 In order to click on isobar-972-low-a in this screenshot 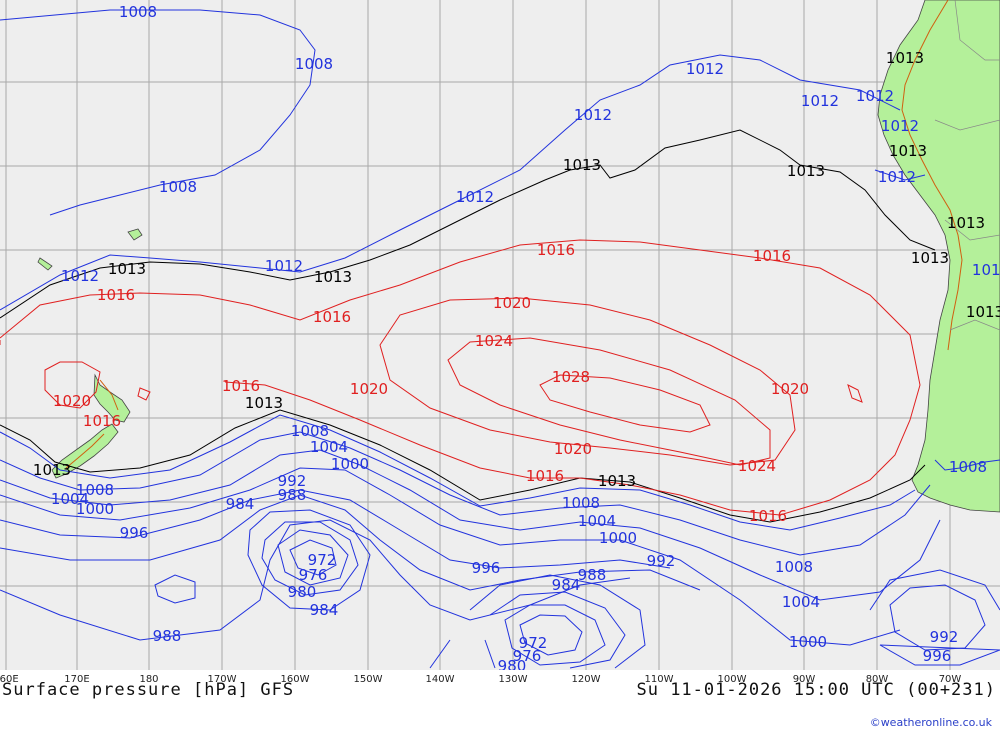, I will do `click(313, 557)`.